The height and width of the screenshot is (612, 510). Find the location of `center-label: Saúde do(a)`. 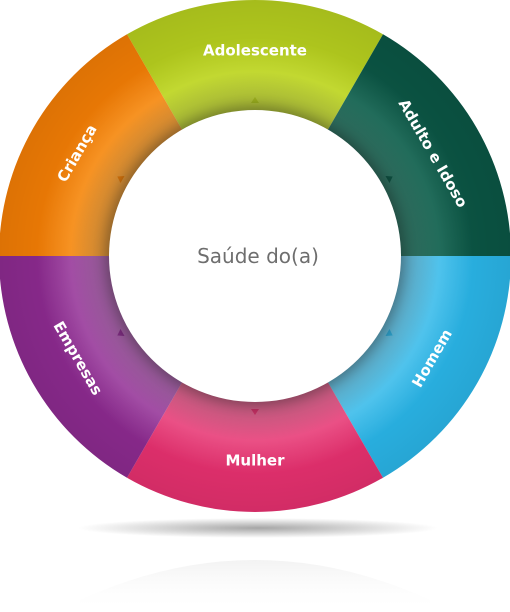

center-label: Saúde do(a) is located at coordinates (258, 256).